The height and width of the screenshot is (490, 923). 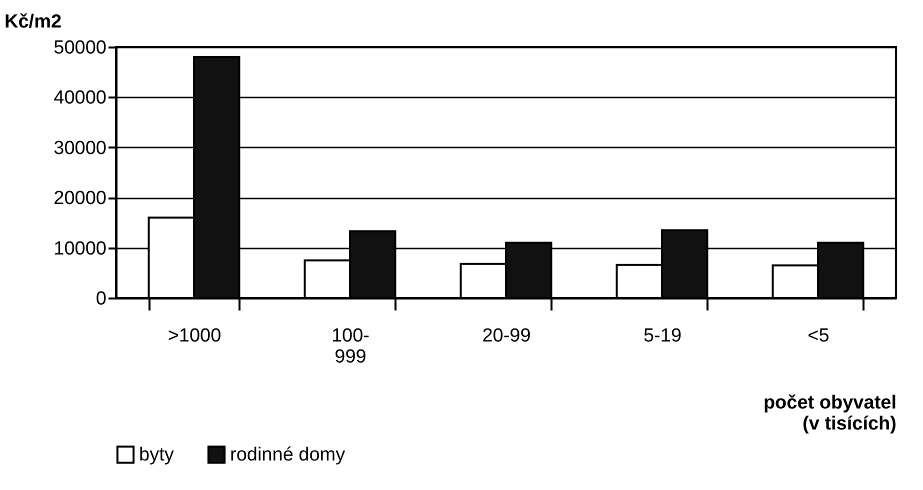 What do you see at coordinates (80, 48) in the screenshot?
I see `y-tick-label: 50000` at bounding box center [80, 48].